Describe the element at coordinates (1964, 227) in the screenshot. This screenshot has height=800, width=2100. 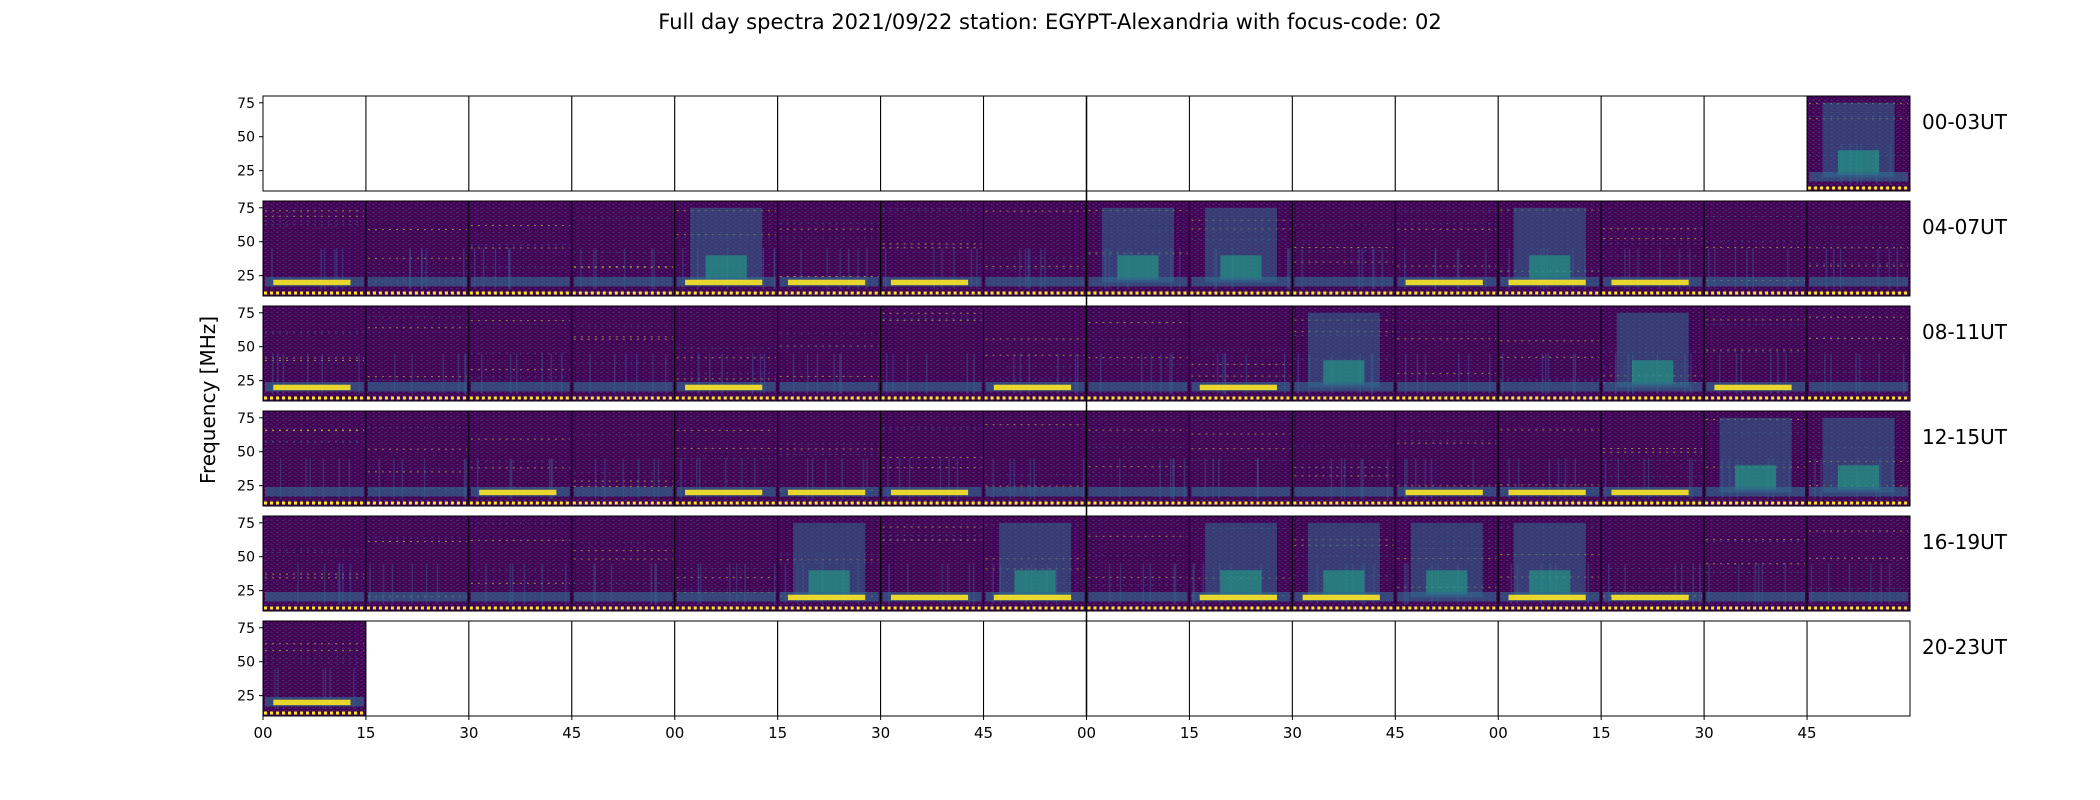
I see `row-label: 04-07UT` at that location.